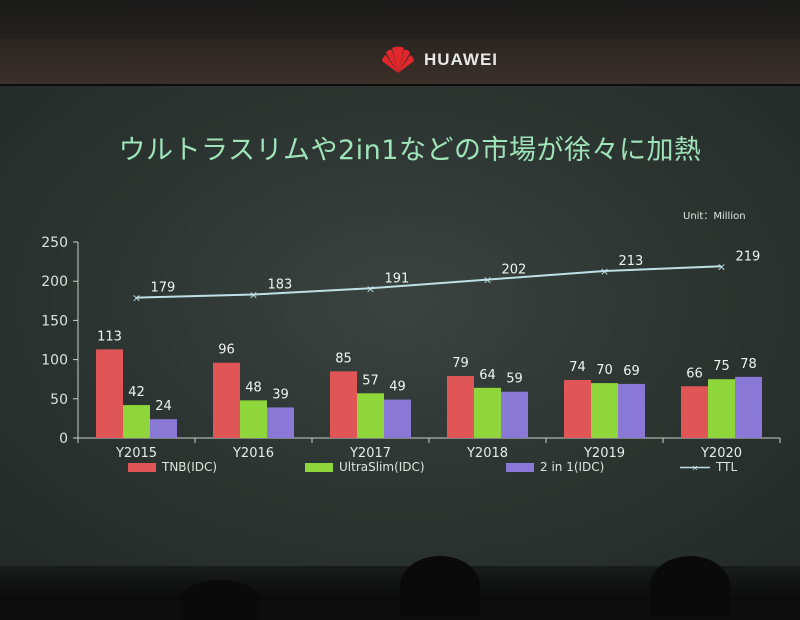  Describe the element at coordinates (487, 375) in the screenshot. I see `data-label-ultraslim: 64` at that location.